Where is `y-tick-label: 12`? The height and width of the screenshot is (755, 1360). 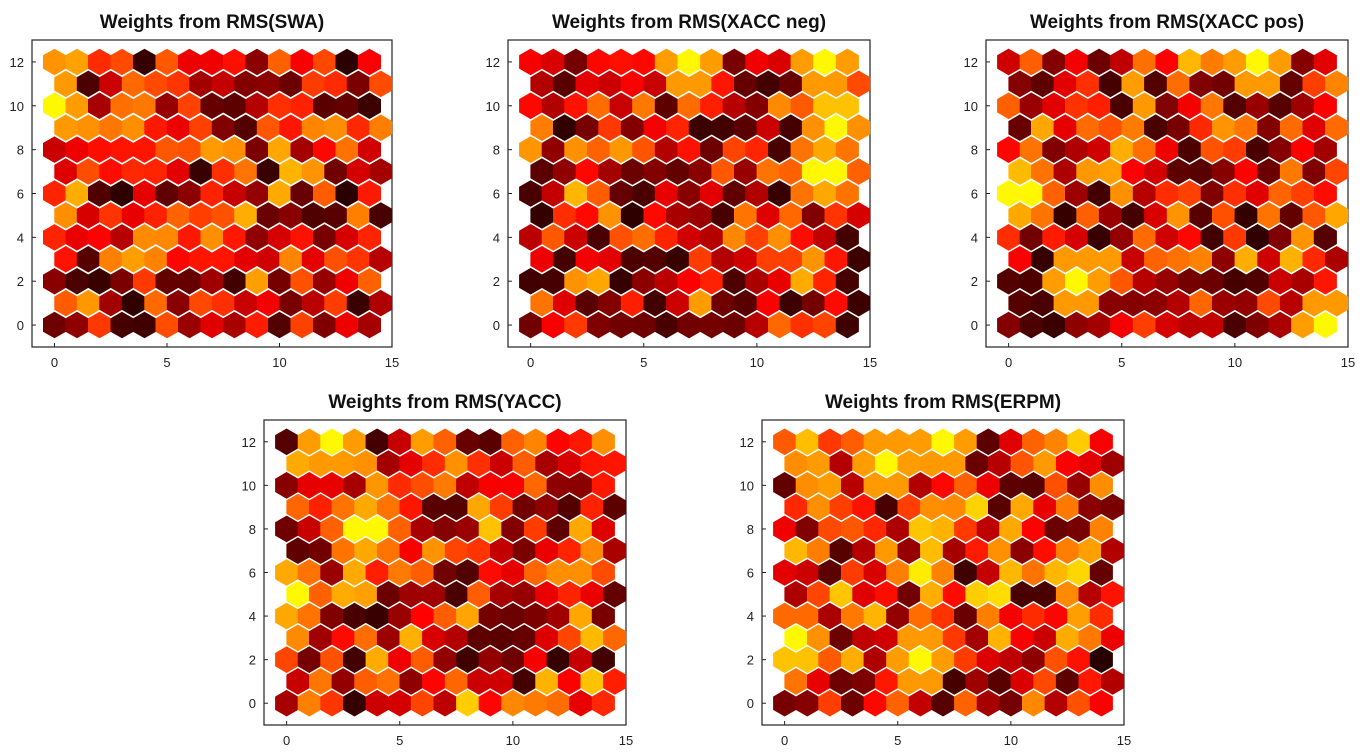
y-tick-label: 12 is located at coordinates (971, 62).